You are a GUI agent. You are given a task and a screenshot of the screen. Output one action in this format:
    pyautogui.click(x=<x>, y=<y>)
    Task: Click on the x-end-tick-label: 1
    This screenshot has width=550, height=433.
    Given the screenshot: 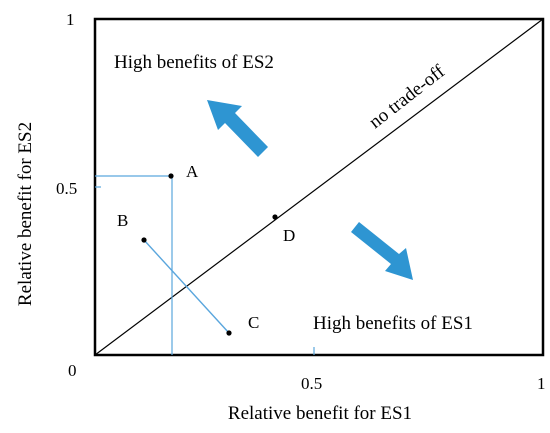 What is the action you would take?
    pyautogui.click(x=541, y=383)
    